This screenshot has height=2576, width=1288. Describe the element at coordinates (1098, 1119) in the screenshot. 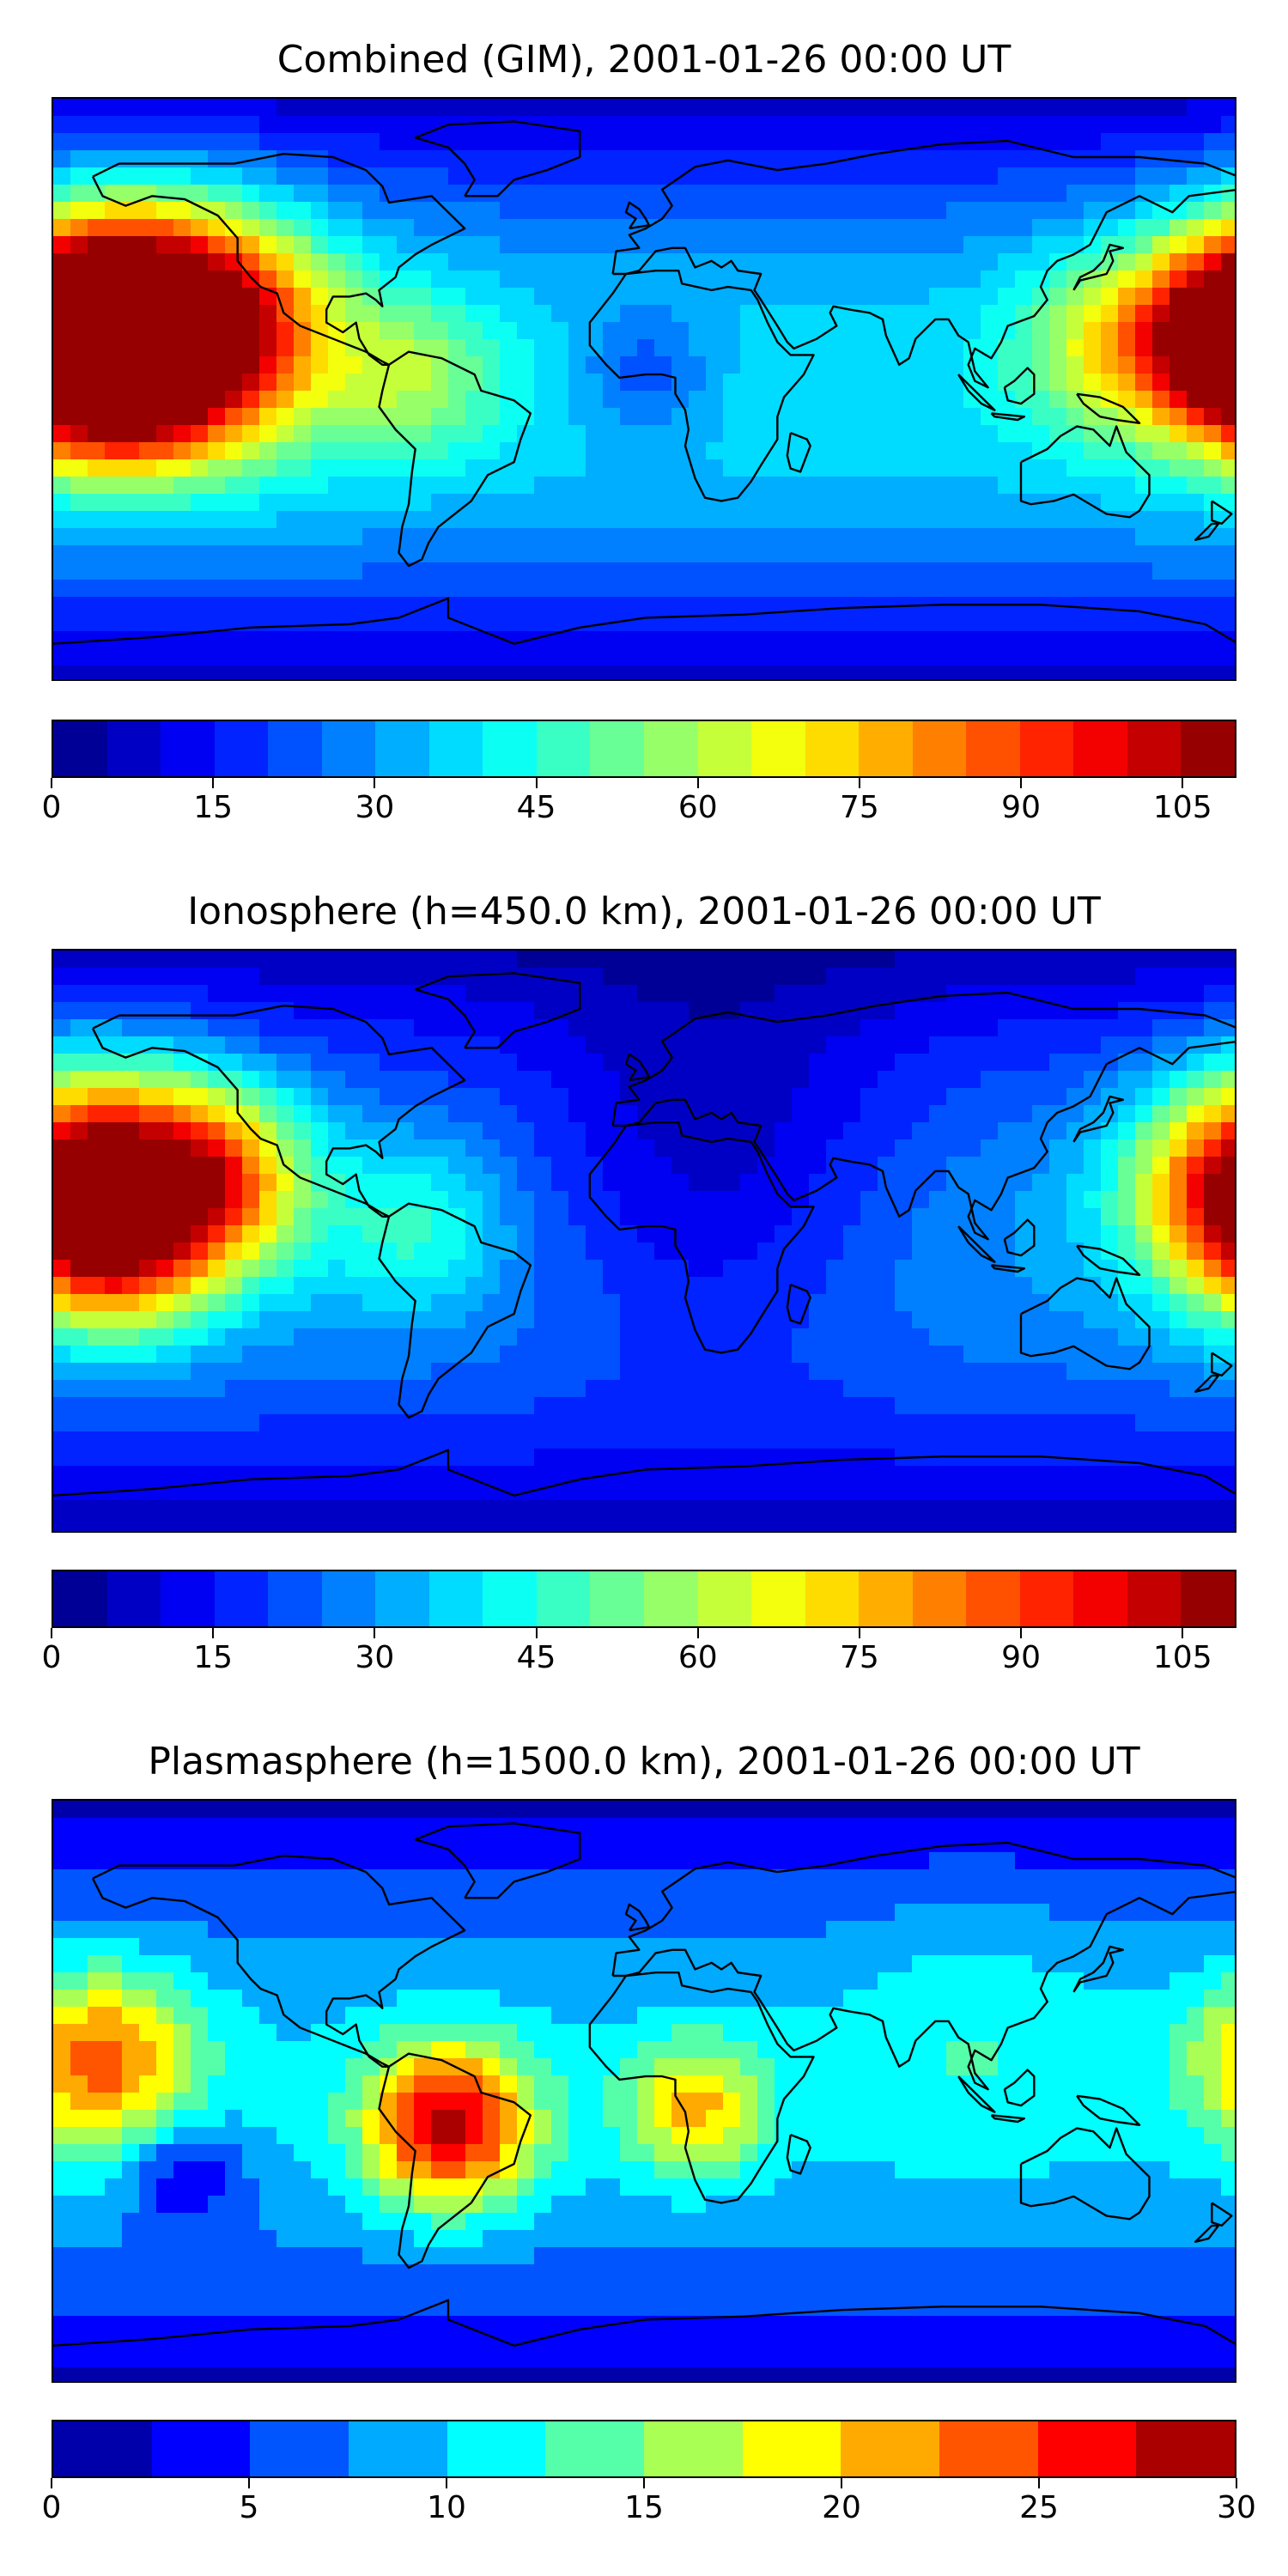

I see `coastline` at that location.